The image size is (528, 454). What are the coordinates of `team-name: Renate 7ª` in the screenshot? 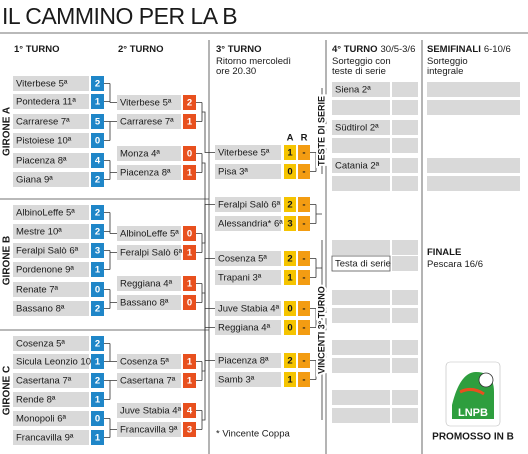 It's located at (37, 290).